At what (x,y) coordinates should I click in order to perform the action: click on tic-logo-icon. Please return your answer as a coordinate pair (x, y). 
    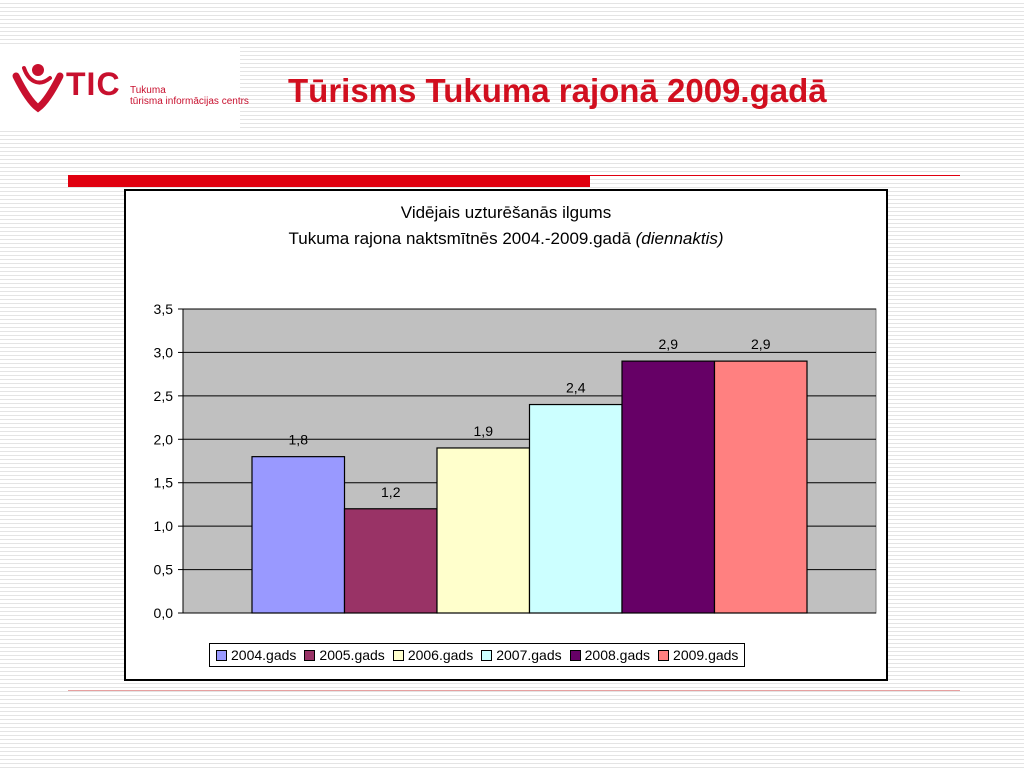
    Looking at the image, I should click on (38, 88).